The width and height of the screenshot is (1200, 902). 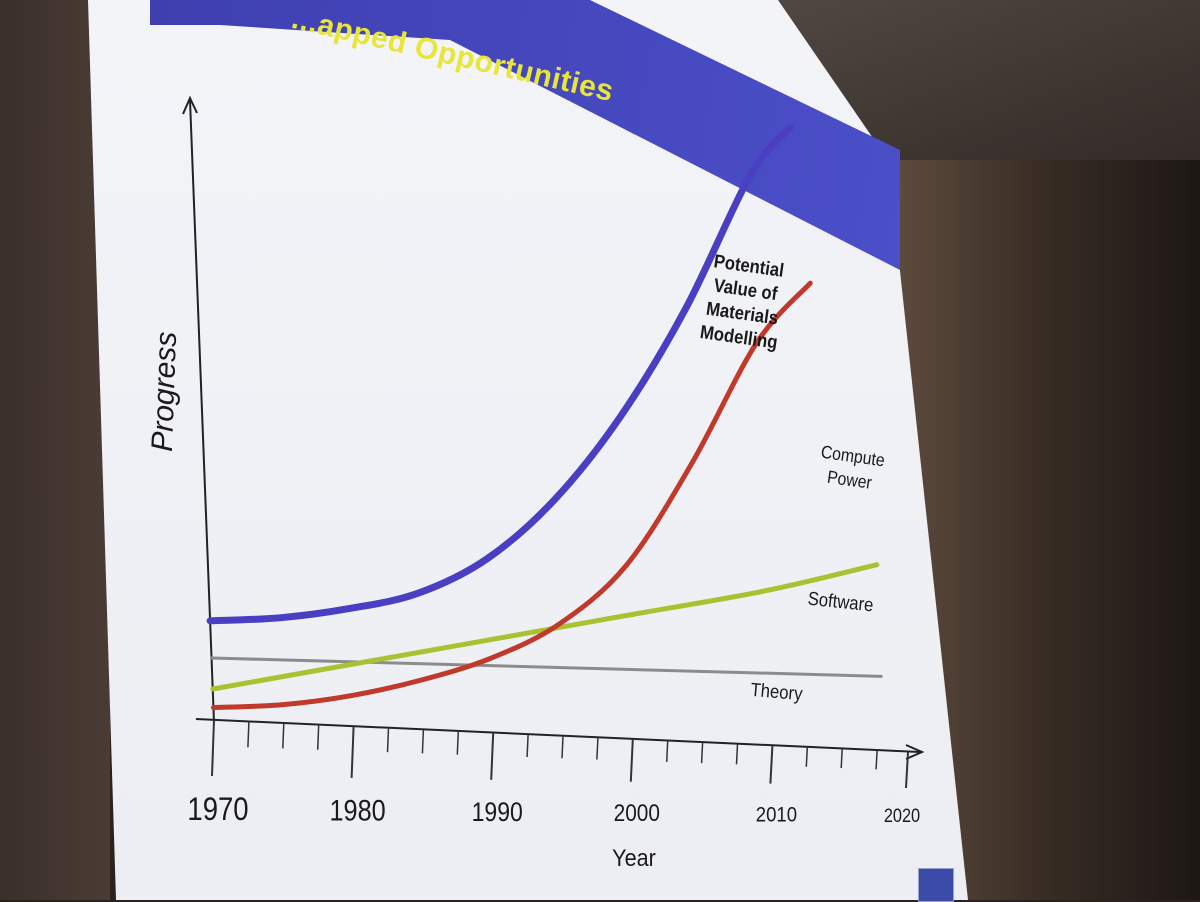 What do you see at coordinates (850, 480) in the screenshot?
I see `series-label-line: Power` at bounding box center [850, 480].